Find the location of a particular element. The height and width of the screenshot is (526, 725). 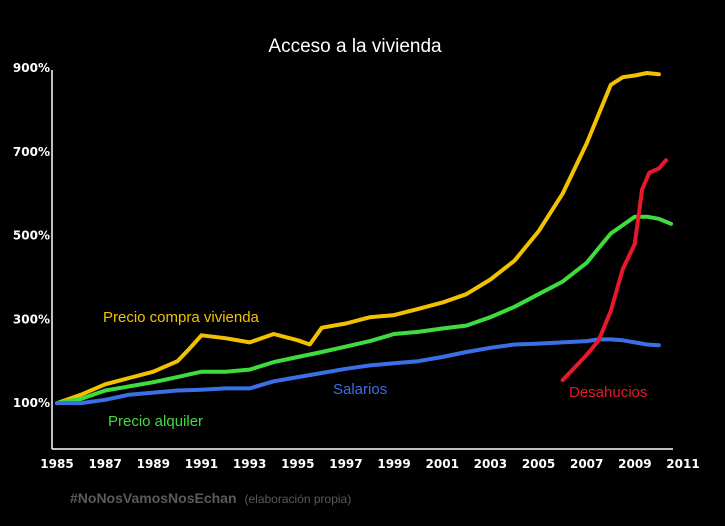

footer-note: (elaboración propia) is located at coordinates (298, 499).